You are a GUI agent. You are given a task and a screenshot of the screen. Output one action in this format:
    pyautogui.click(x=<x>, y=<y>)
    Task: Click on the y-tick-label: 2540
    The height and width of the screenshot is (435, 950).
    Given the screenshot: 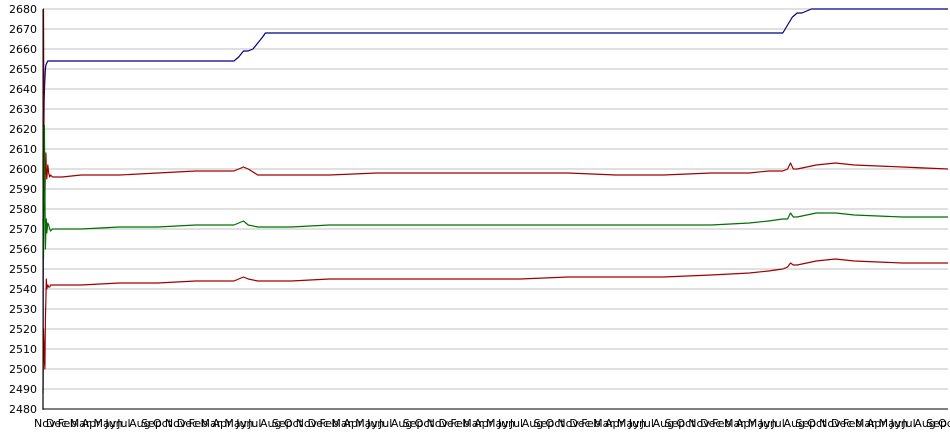 What is the action you would take?
    pyautogui.click(x=23, y=289)
    